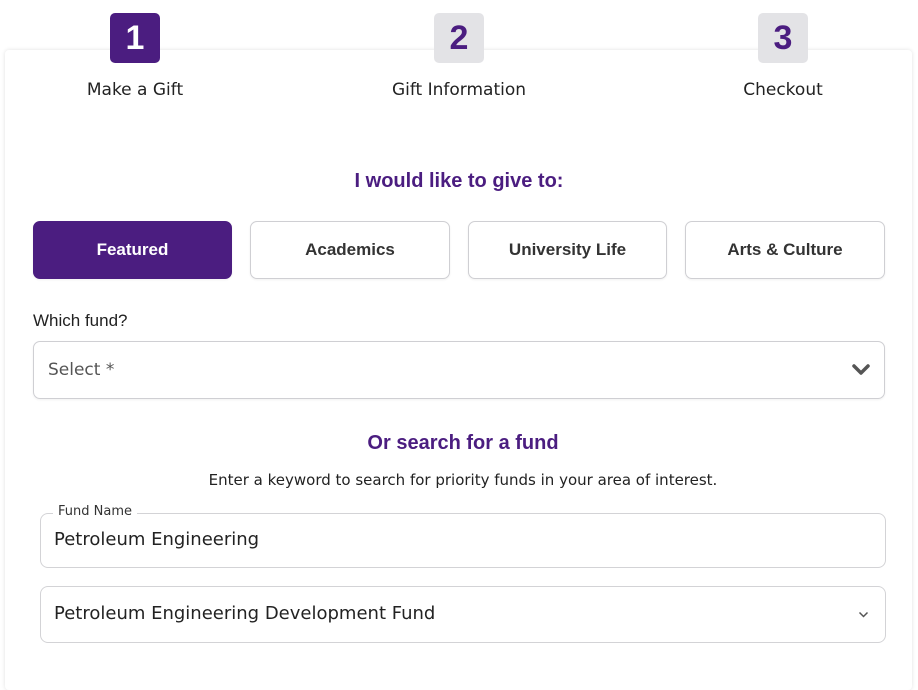 The image size is (918, 690). Describe the element at coordinates (95, 511) in the screenshot. I see `fund-name-label: Fund Name` at that location.